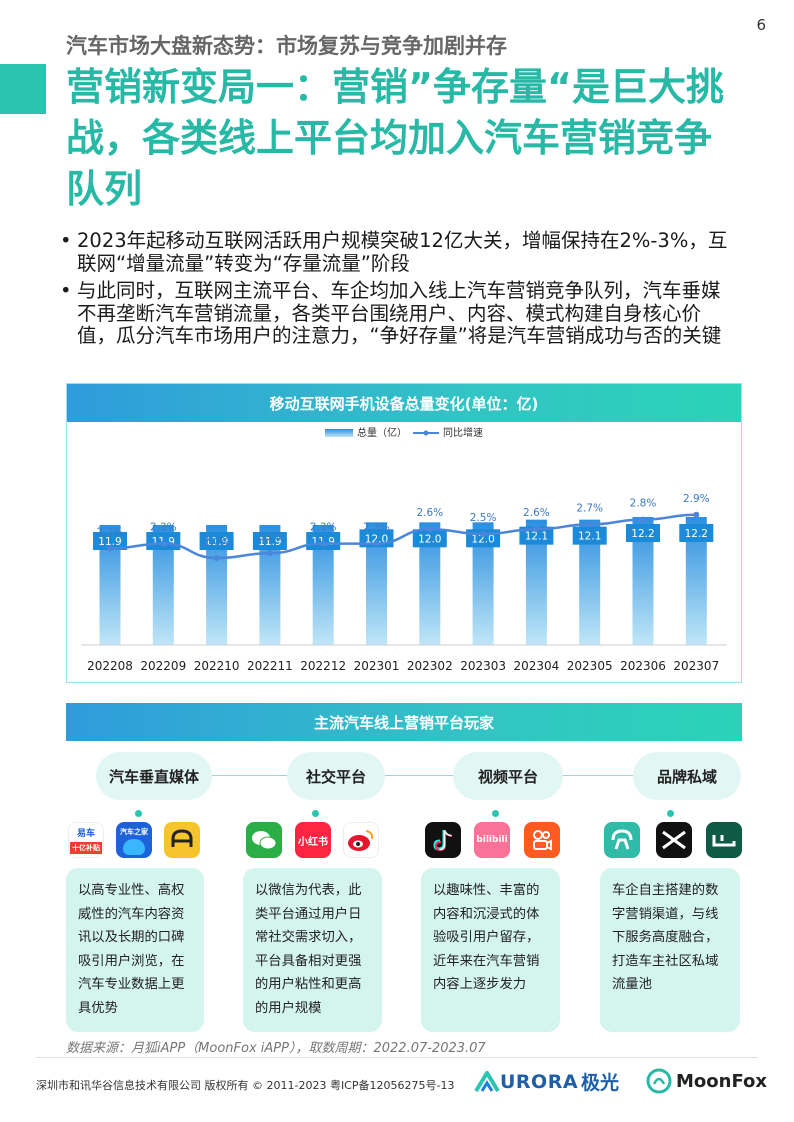 This screenshot has width=794, height=1122. What do you see at coordinates (404, 722) in the screenshot?
I see `players-section-title: 主流汽车线上营销平台玩家` at bounding box center [404, 722].